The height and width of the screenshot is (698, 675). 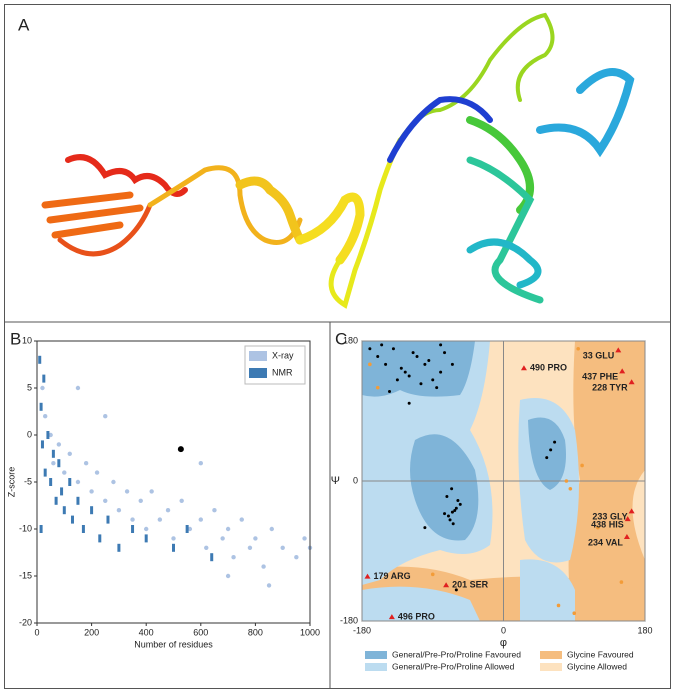 I want to click on outlier-label: 201 SER, so click(x=470, y=585).